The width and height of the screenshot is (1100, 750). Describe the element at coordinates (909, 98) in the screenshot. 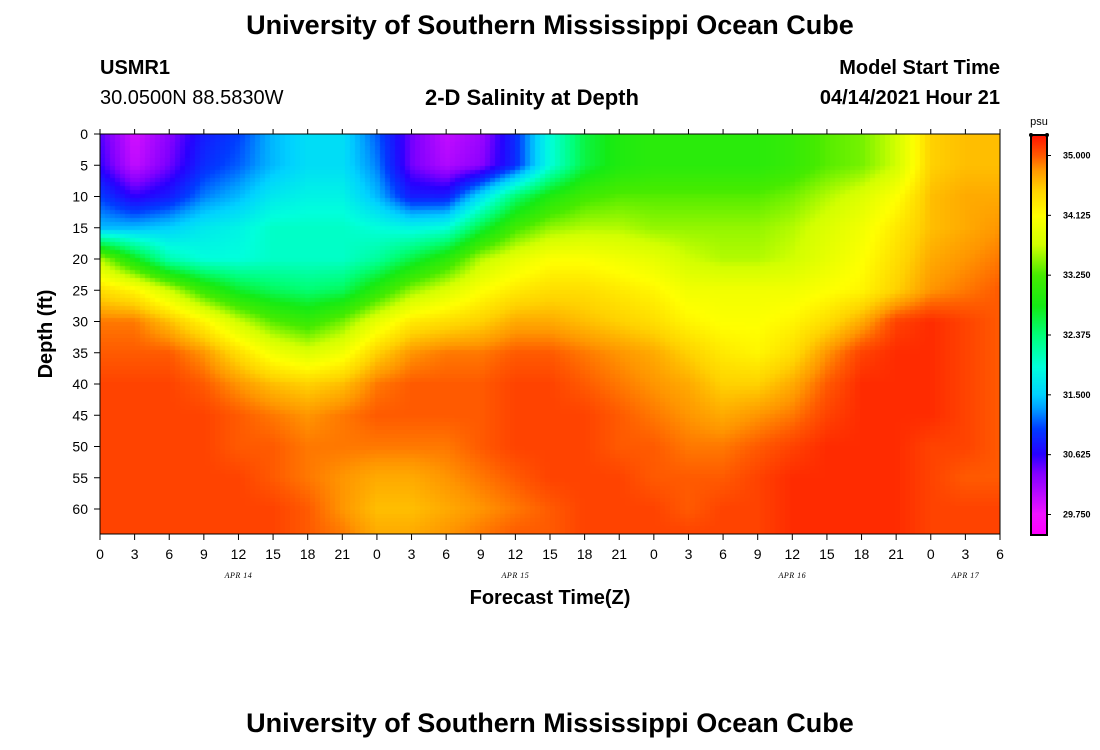

I see `model-start-value: 04/14/2021 Hour 21` at that location.